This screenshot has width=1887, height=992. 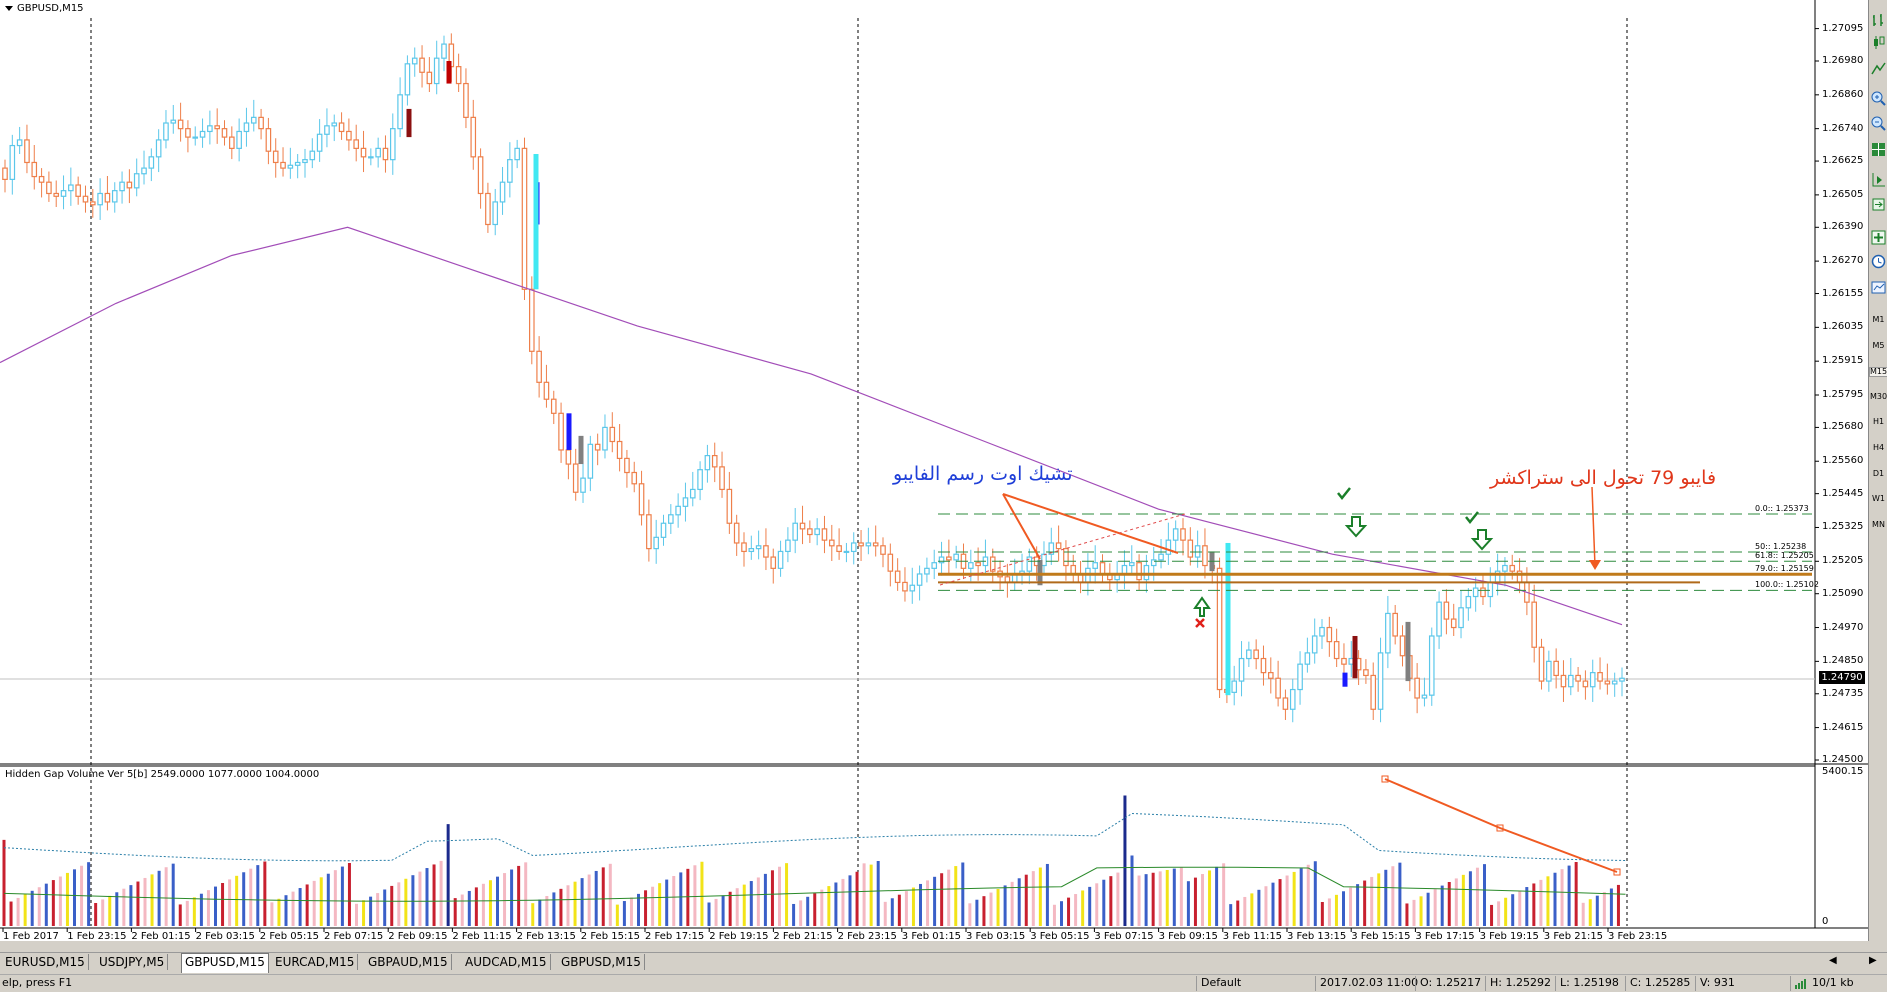 What do you see at coordinates (1878, 447) in the screenshot?
I see `timeframe-h4: H4` at bounding box center [1878, 447].